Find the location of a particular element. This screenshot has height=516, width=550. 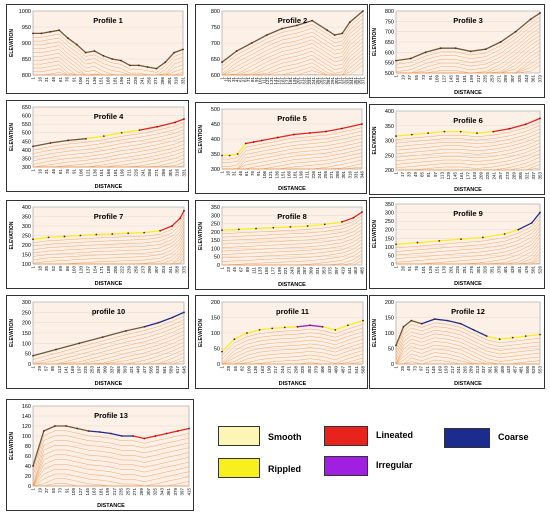

x-tick-label: 101 is located at coordinates (423, 270).